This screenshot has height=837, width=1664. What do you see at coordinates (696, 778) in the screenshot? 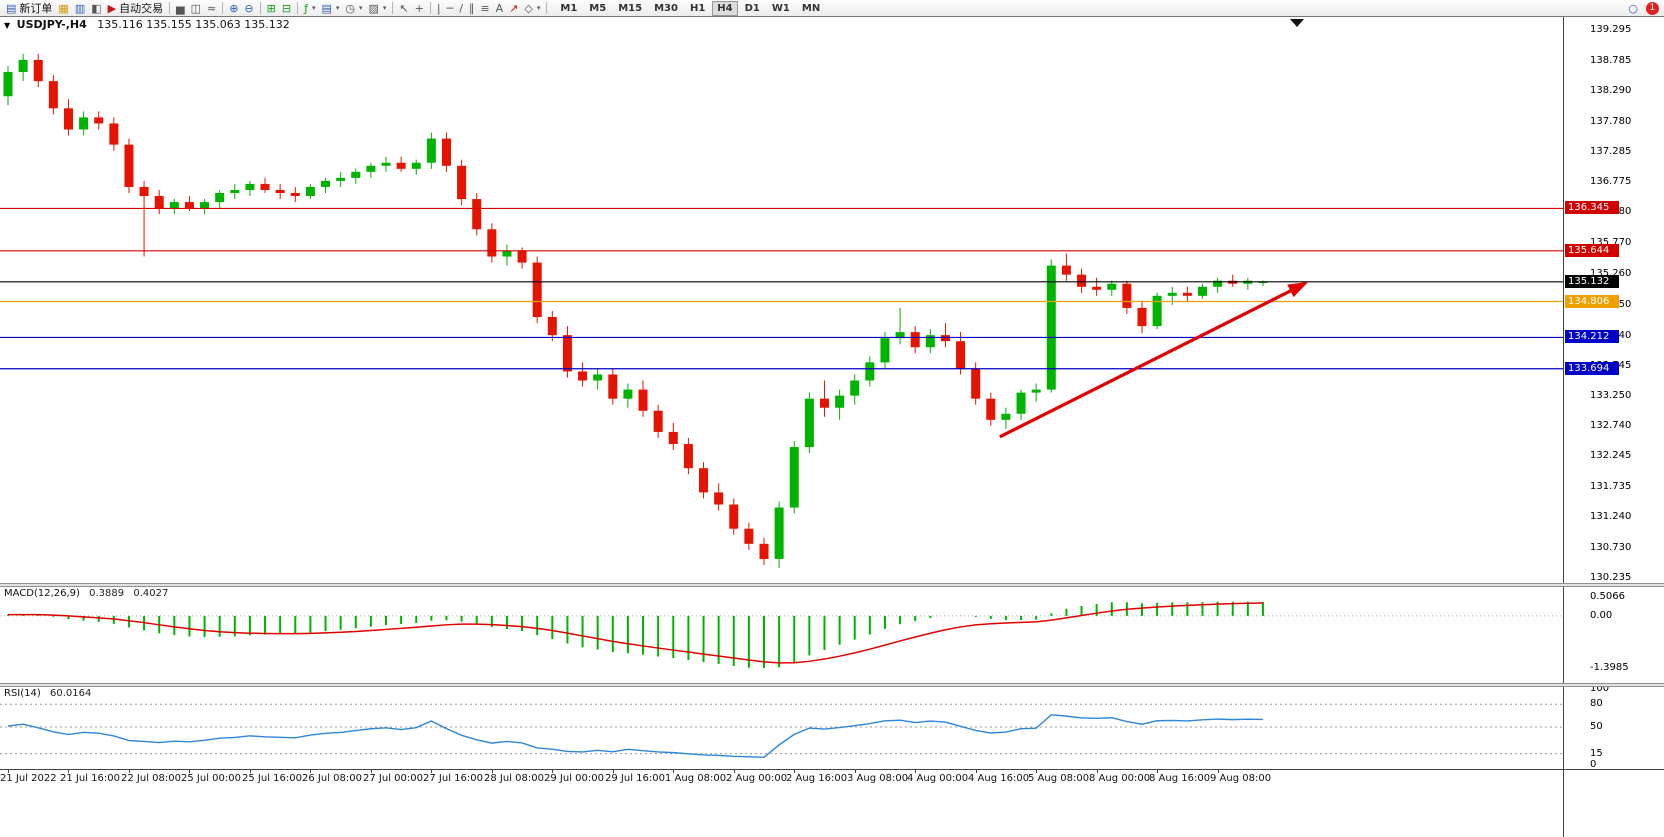
I see `time-axis-label: 1 Aug 08:00` at bounding box center [696, 778].